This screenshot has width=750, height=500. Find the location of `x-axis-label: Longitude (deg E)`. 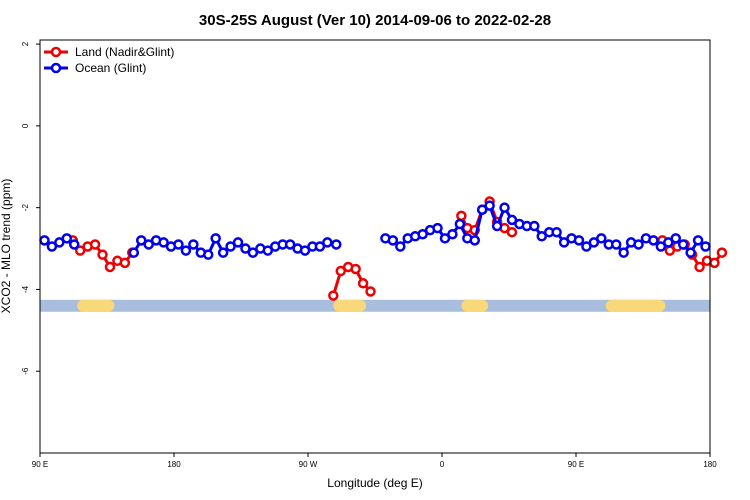

x-axis-label: Longitude (deg E) is located at coordinates (374, 483).